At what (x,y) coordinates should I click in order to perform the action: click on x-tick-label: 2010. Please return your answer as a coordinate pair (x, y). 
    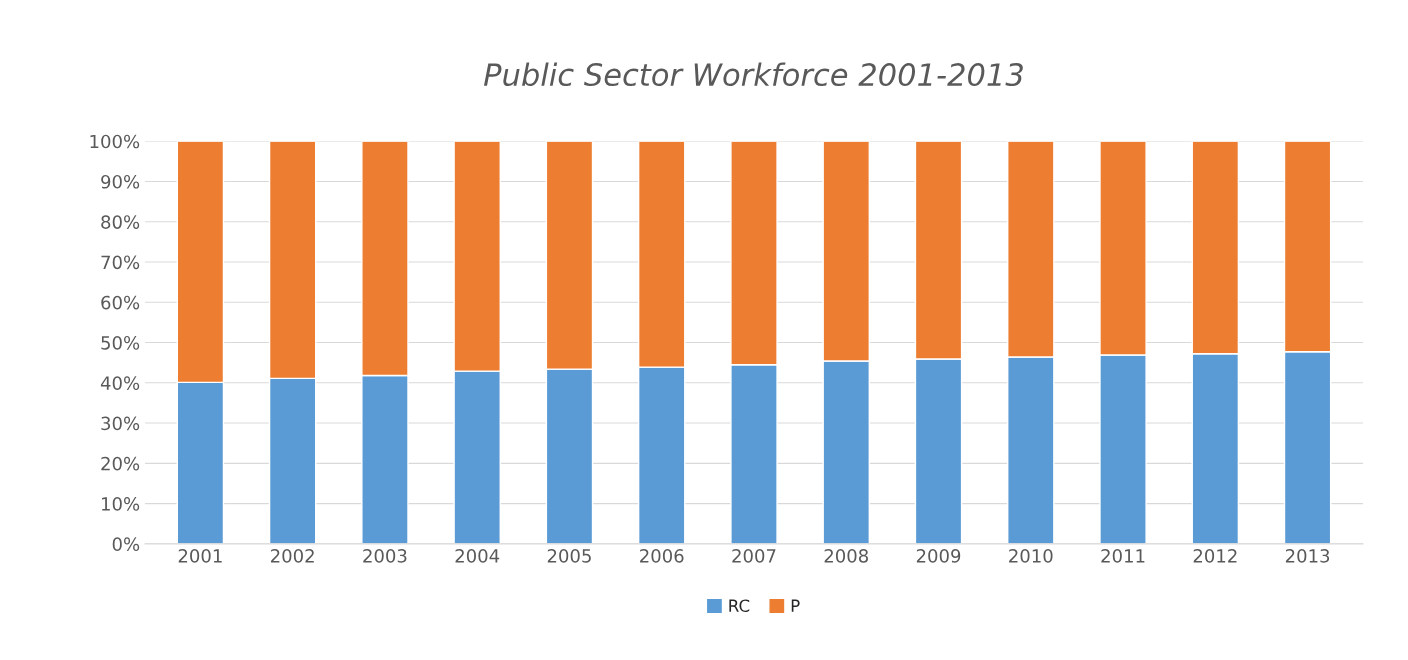
    Looking at the image, I should click on (1031, 556).